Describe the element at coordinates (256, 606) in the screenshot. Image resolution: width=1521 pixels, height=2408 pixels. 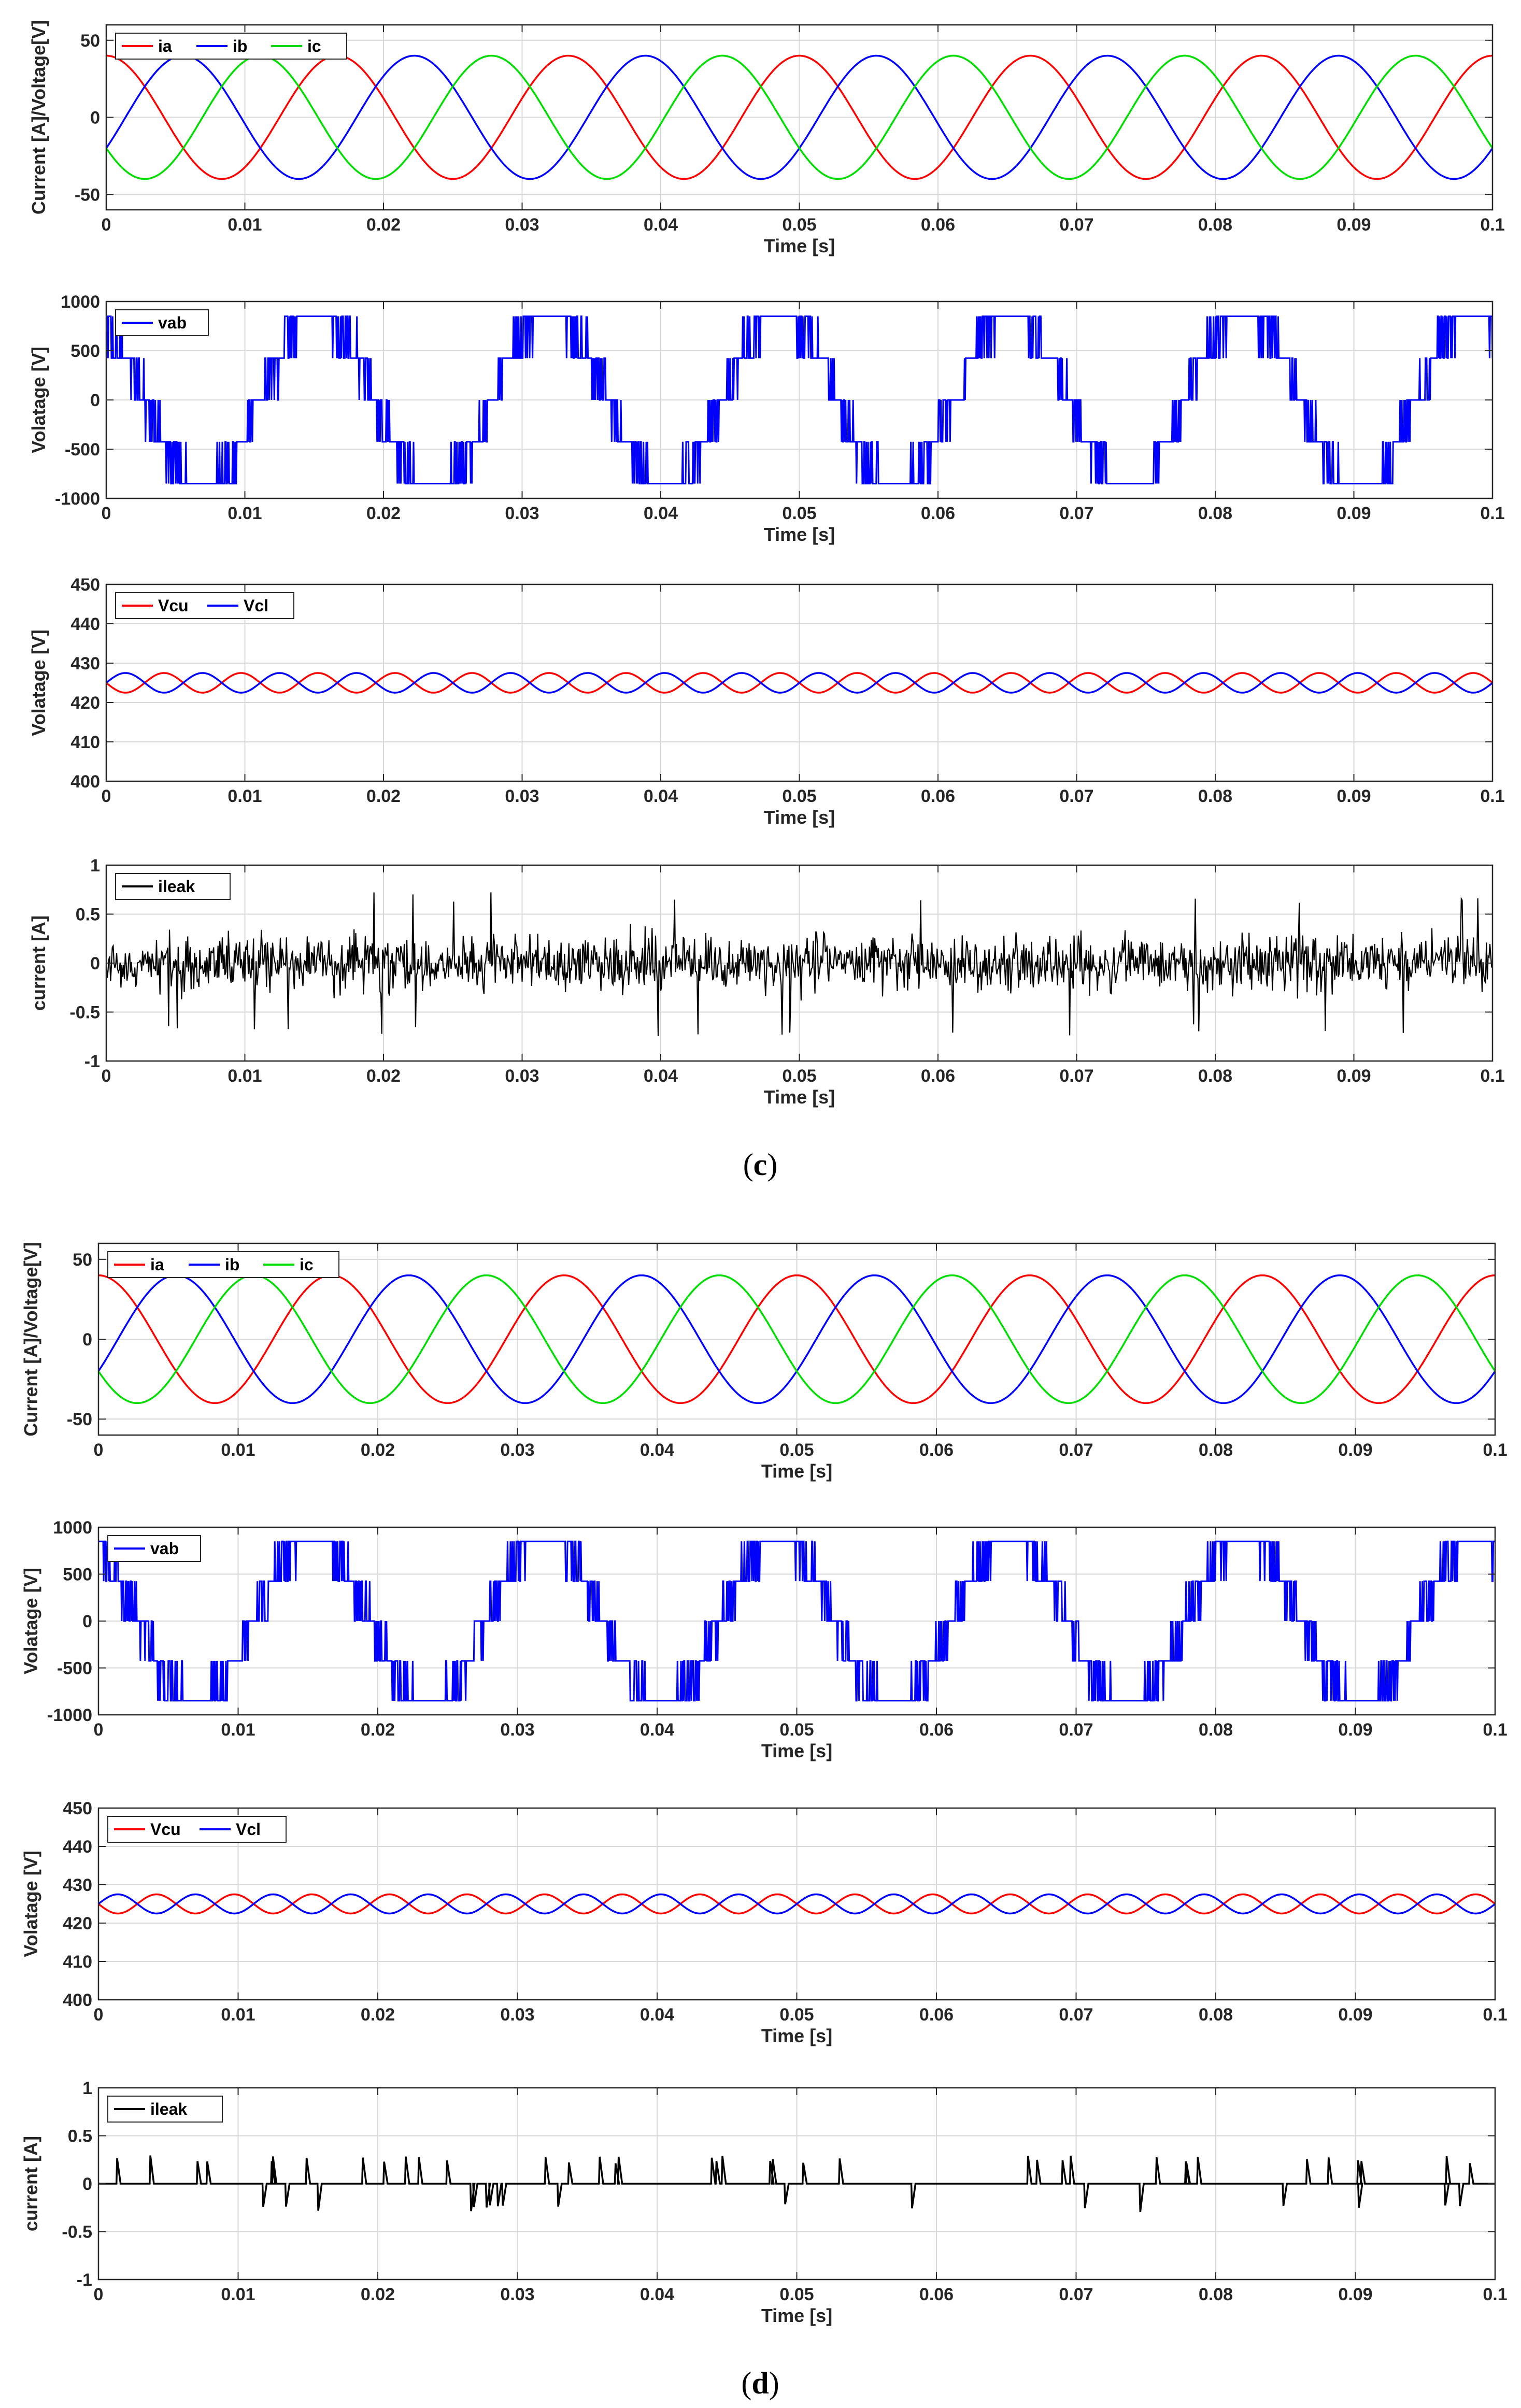
I see `legend-label-Vcl: Vcl` at that location.